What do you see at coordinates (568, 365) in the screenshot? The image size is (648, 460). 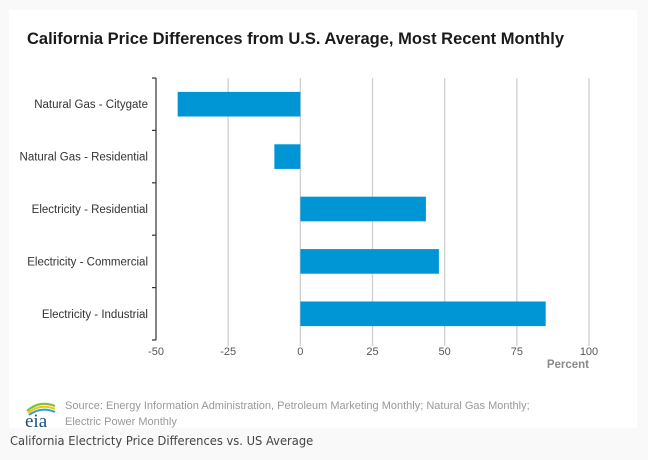 I see `x-axis-title: Percent` at bounding box center [568, 365].